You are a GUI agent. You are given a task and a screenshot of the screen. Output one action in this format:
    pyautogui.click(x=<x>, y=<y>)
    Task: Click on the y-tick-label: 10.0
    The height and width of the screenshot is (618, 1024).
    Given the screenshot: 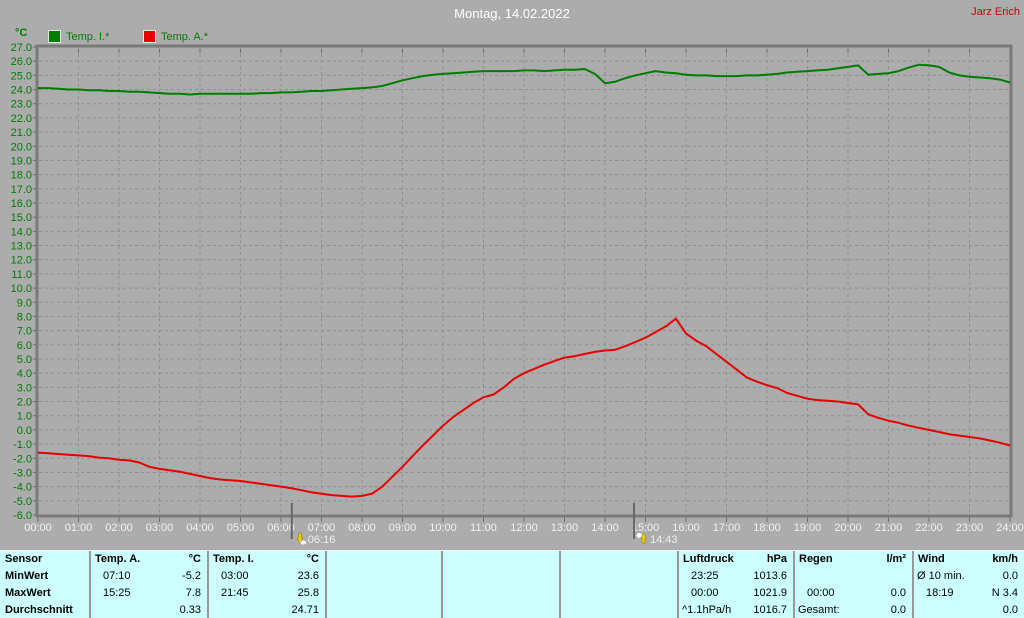 What is the action you would take?
    pyautogui.click(x=21, y=289)
    